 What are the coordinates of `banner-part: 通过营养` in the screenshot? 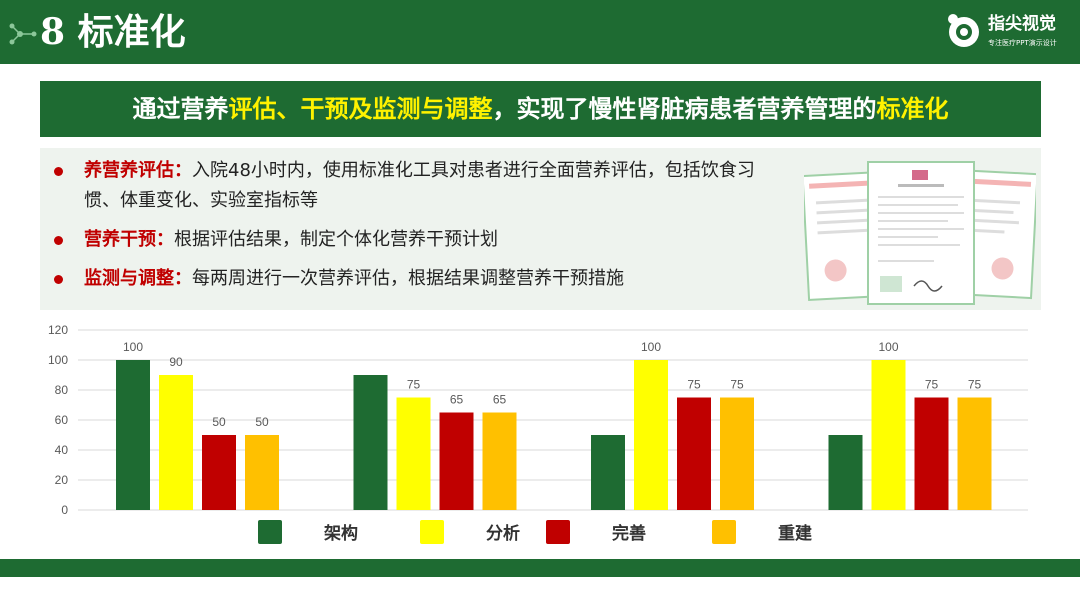 It's located at (180, 109).